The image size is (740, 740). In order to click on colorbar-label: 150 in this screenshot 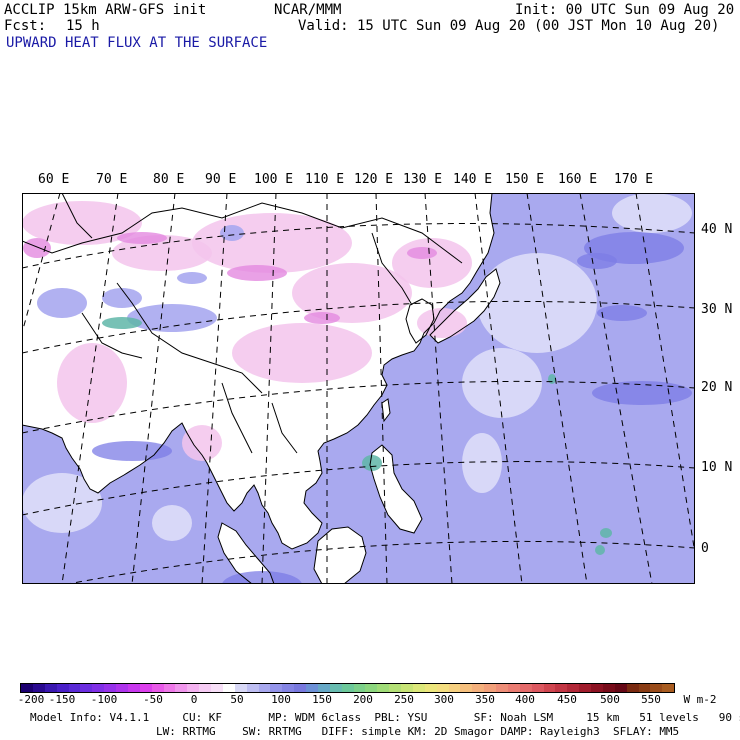, I will do `click(322, 699)`.